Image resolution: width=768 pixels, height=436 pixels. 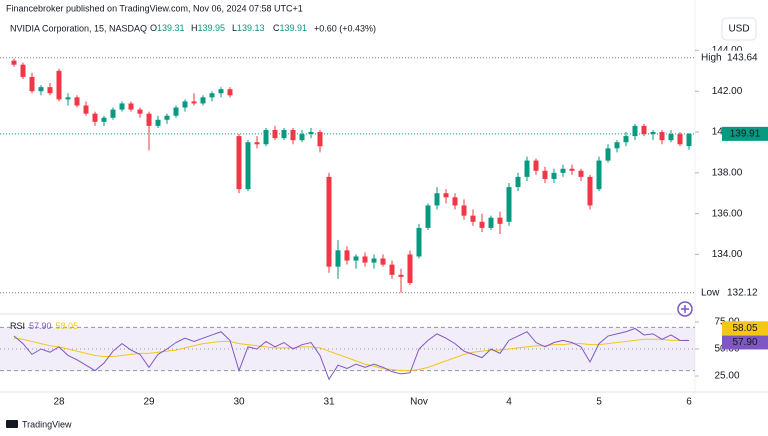 What do you see at coordinates (599, 402) in the screenshot?
I see `x-tick-label: 5` at bounding box center [599, 402].